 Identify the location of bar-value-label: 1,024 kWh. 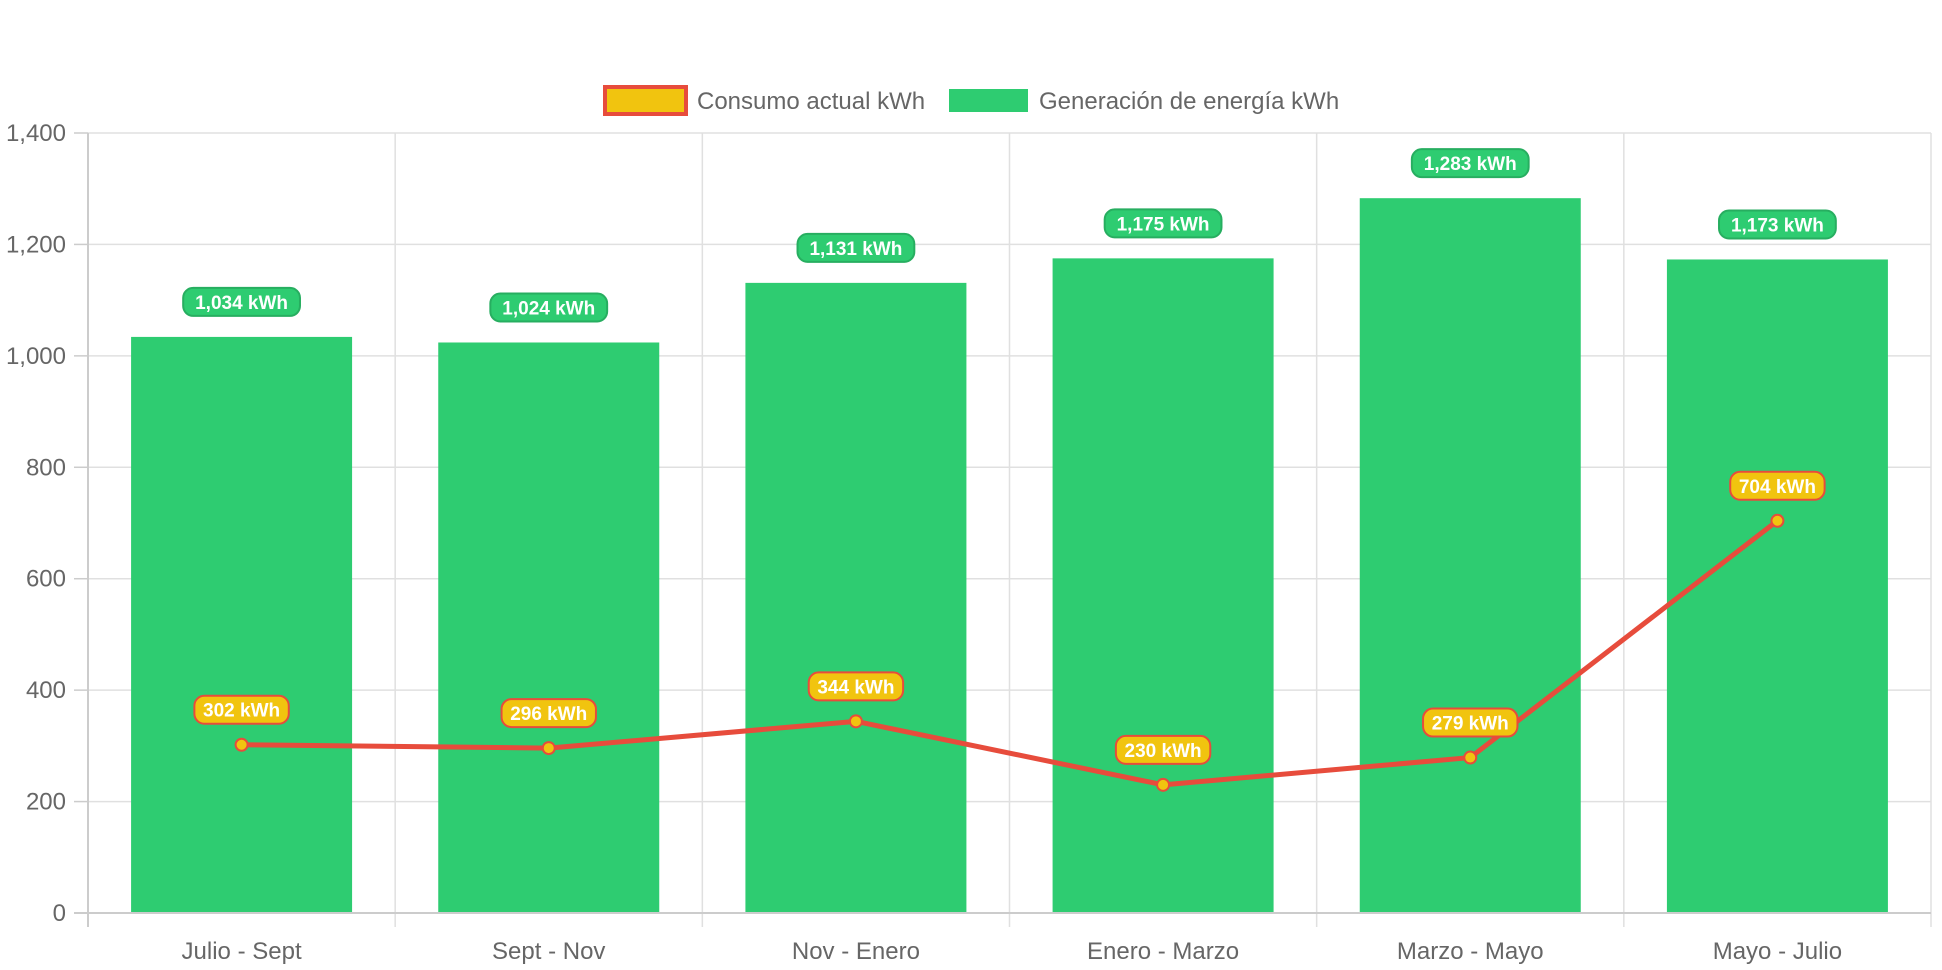
(549, 307).